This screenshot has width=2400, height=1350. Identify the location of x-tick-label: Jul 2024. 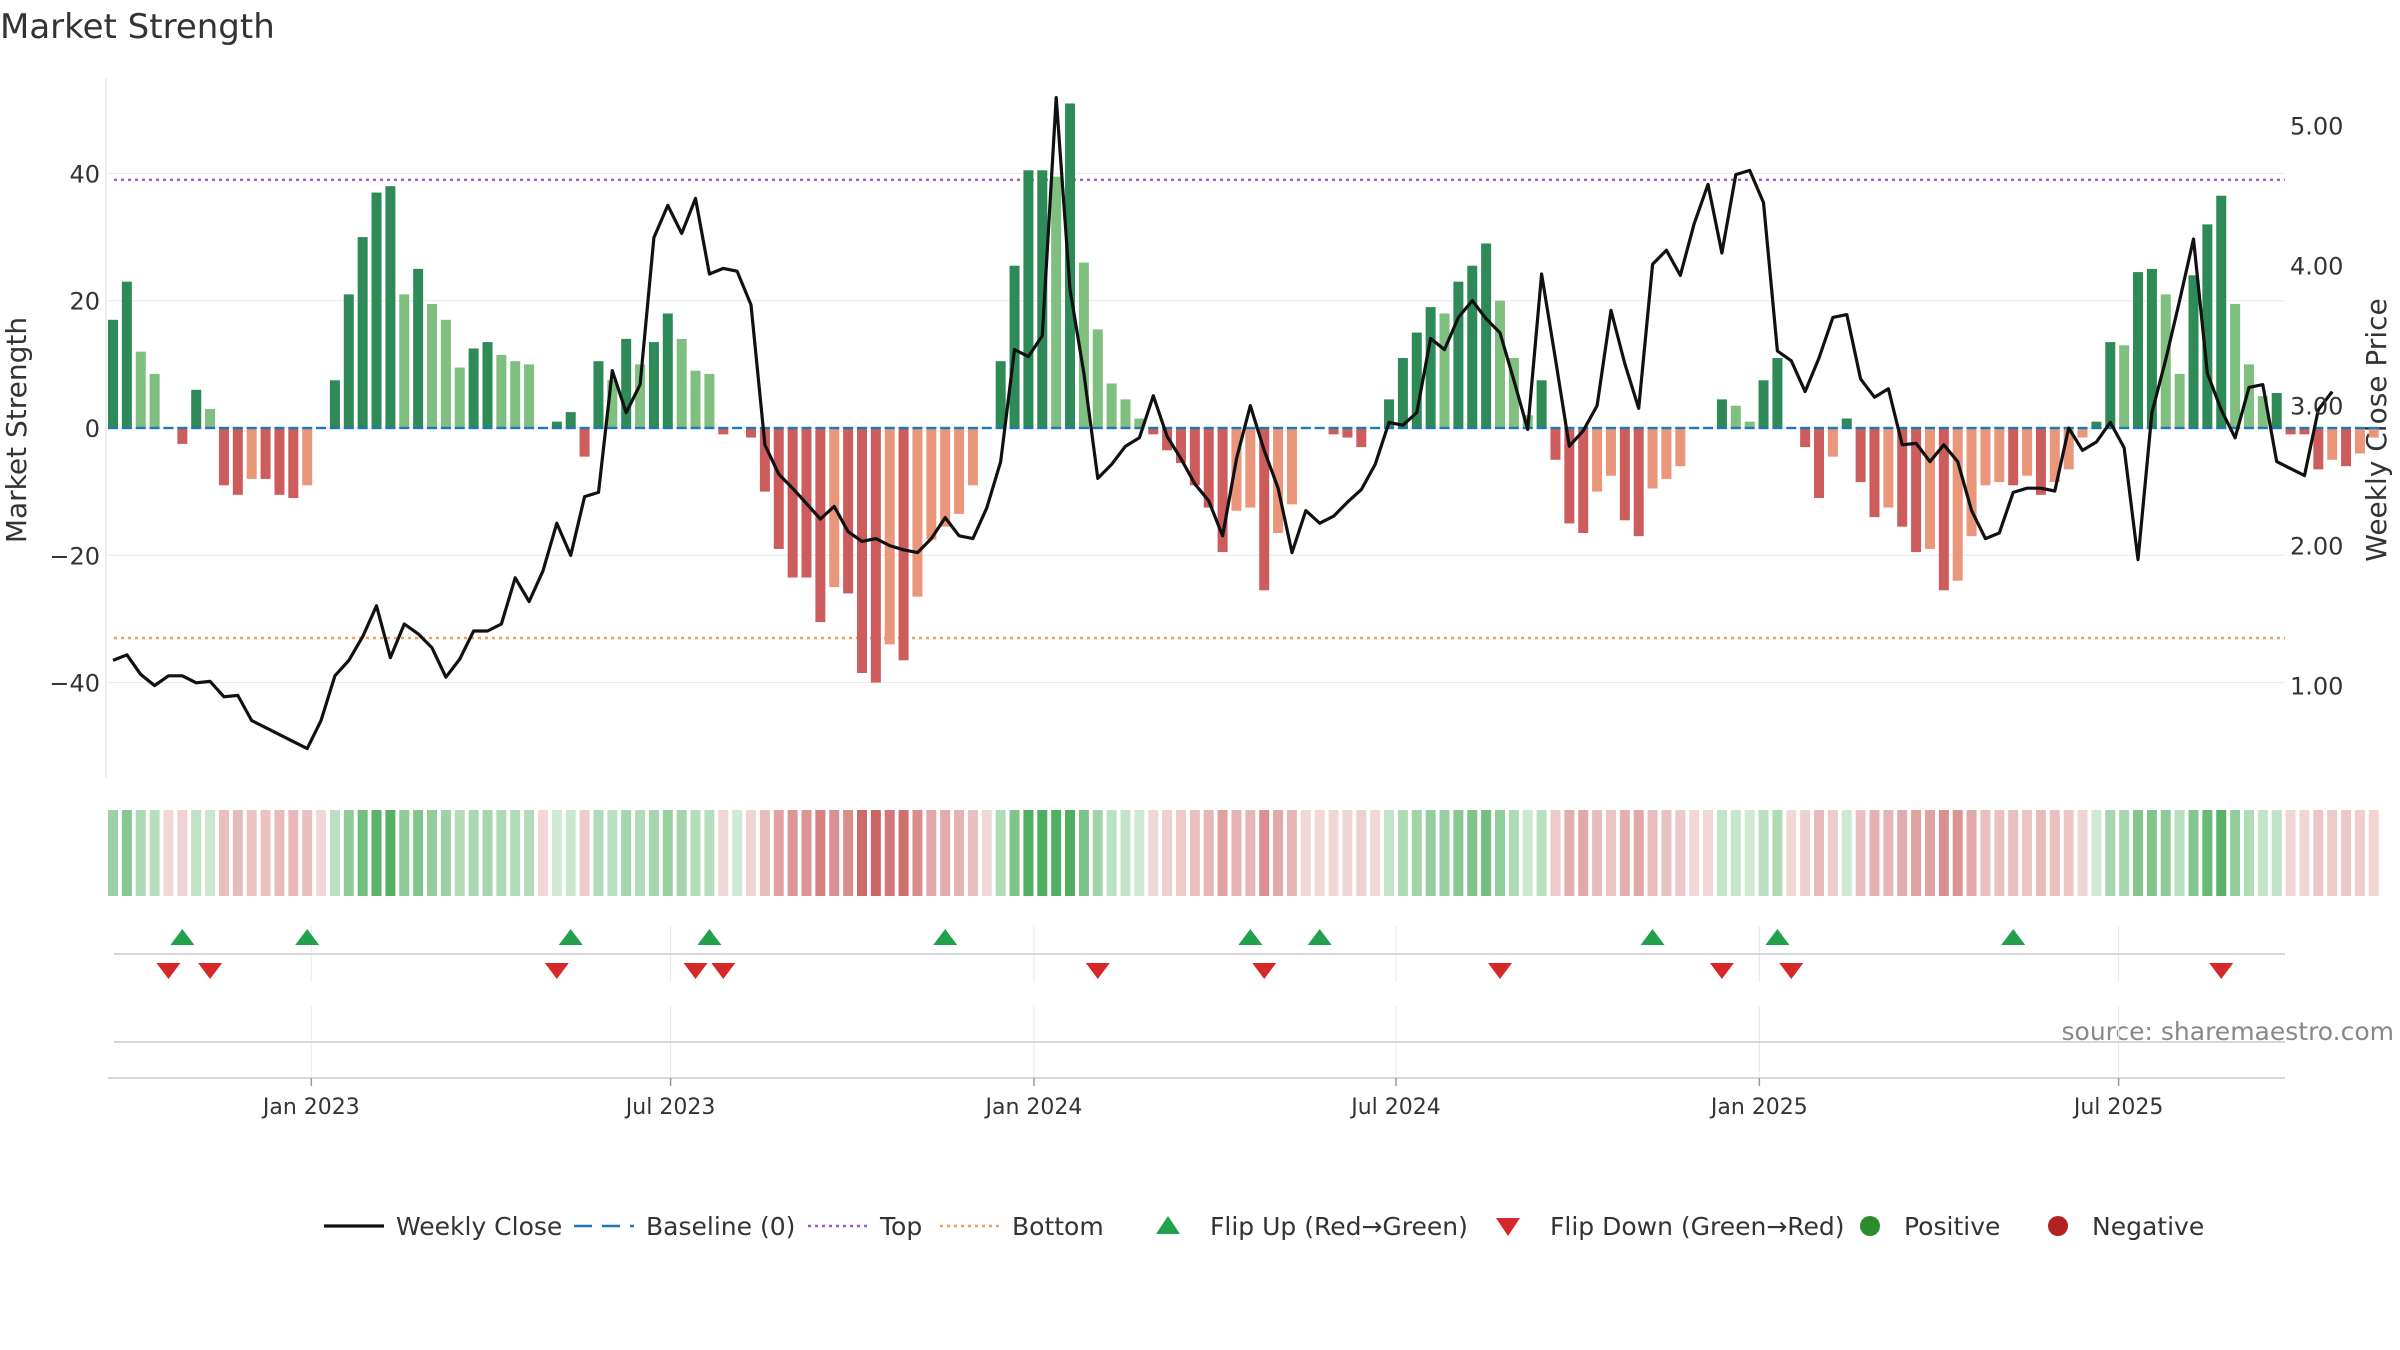
(1395, 1107).